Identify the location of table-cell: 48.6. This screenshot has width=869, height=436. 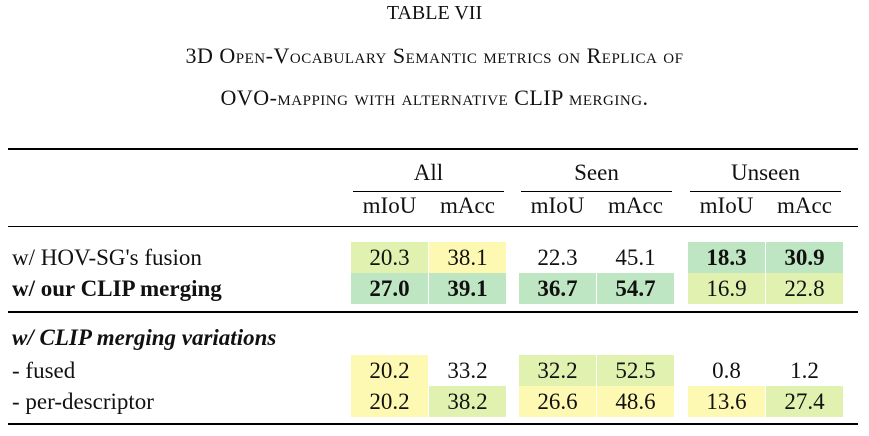
(635, 401).